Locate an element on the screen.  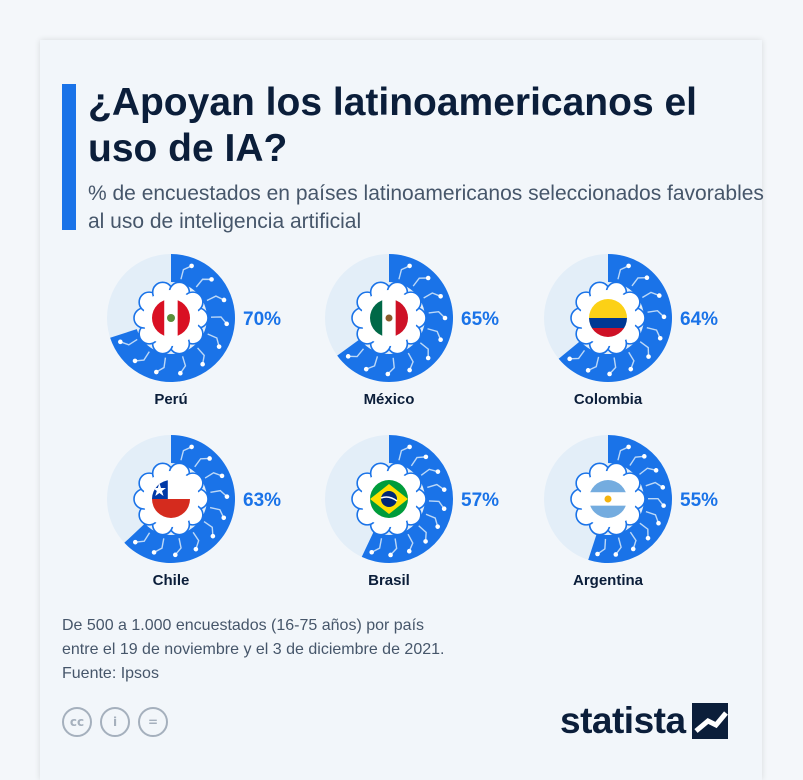
percentage-label: 63% is located at coordinates (262, 500).